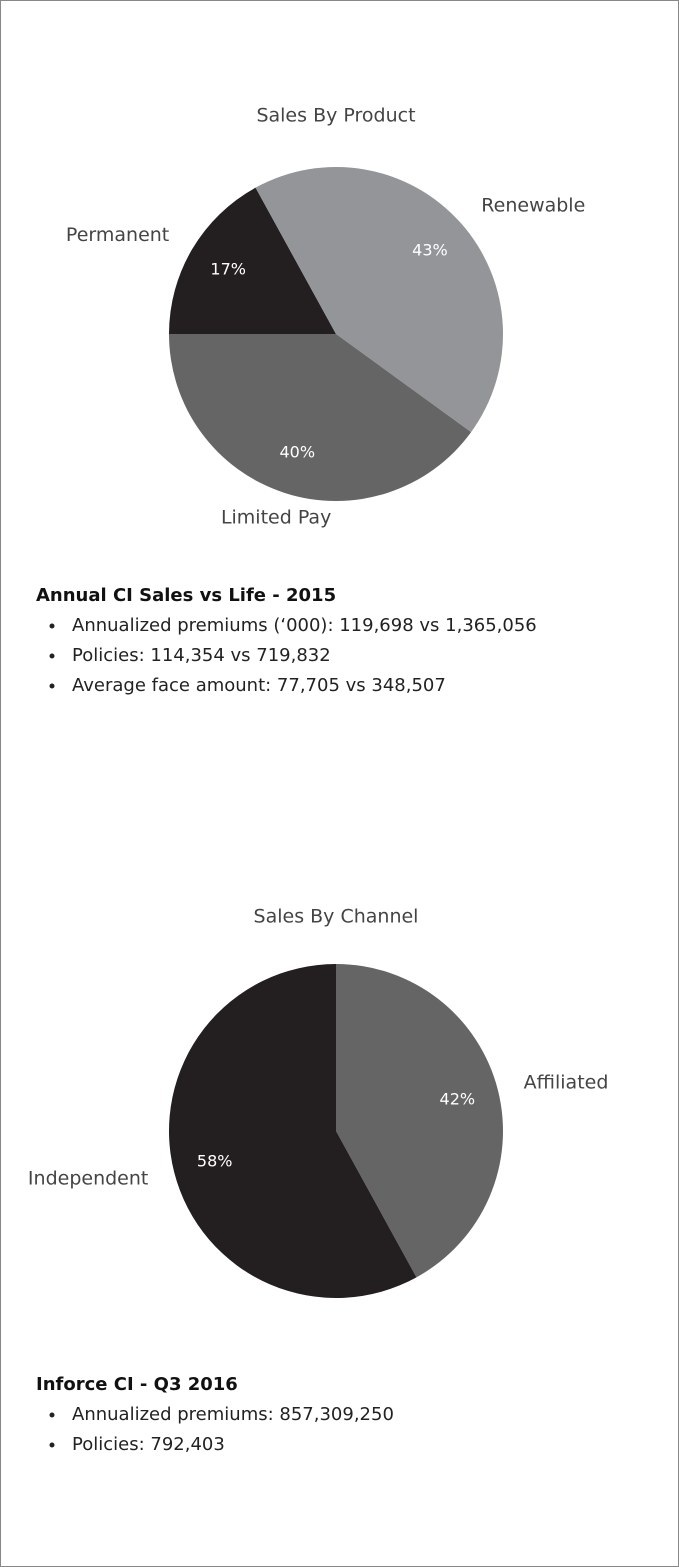 The width and height of the screenshot is (679, 1567). Describe the element at coordinates (233, 1414) in the screenshot. I see `bullet-text: Annualized premiums: 857,309,250` at that location.